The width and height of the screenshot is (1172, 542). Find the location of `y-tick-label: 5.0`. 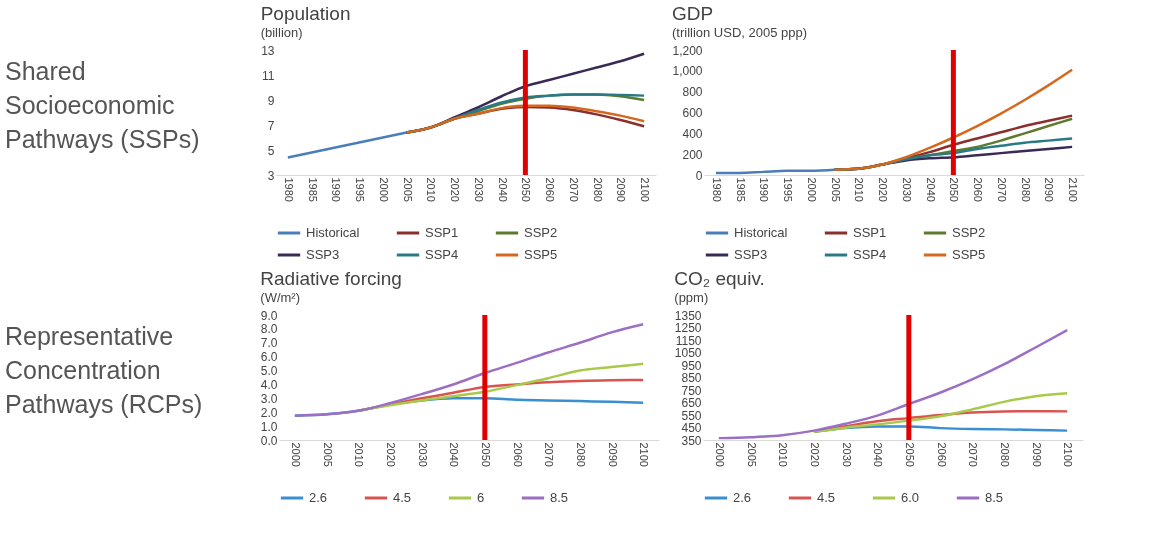

y-tick-label: 5.0 is located at coordinates (269, 371).